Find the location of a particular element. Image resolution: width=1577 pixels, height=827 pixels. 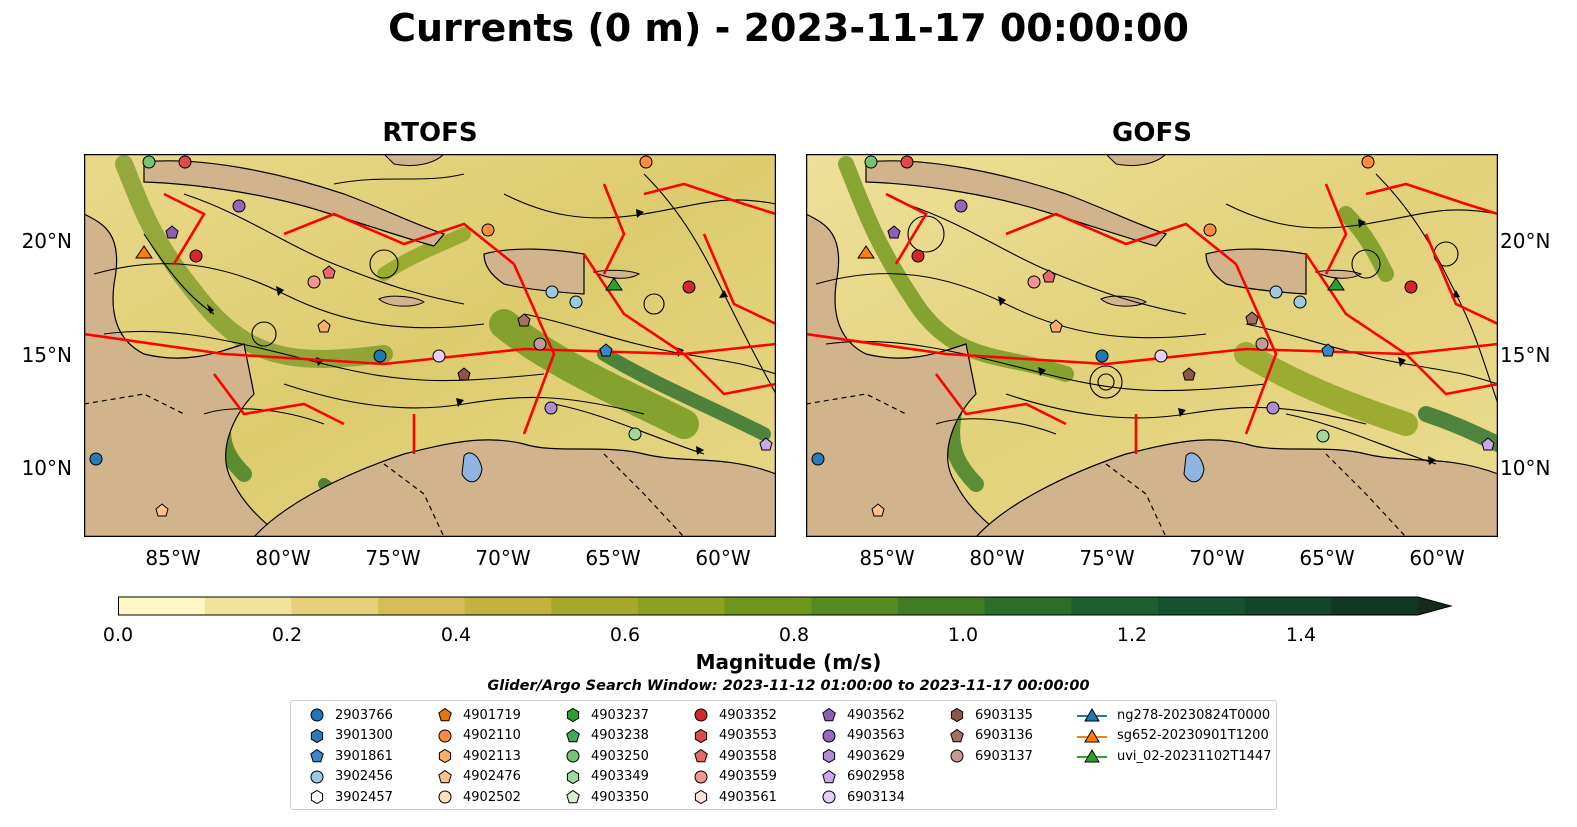

legend-label: 3901861 is located at coordinates (364, 756).